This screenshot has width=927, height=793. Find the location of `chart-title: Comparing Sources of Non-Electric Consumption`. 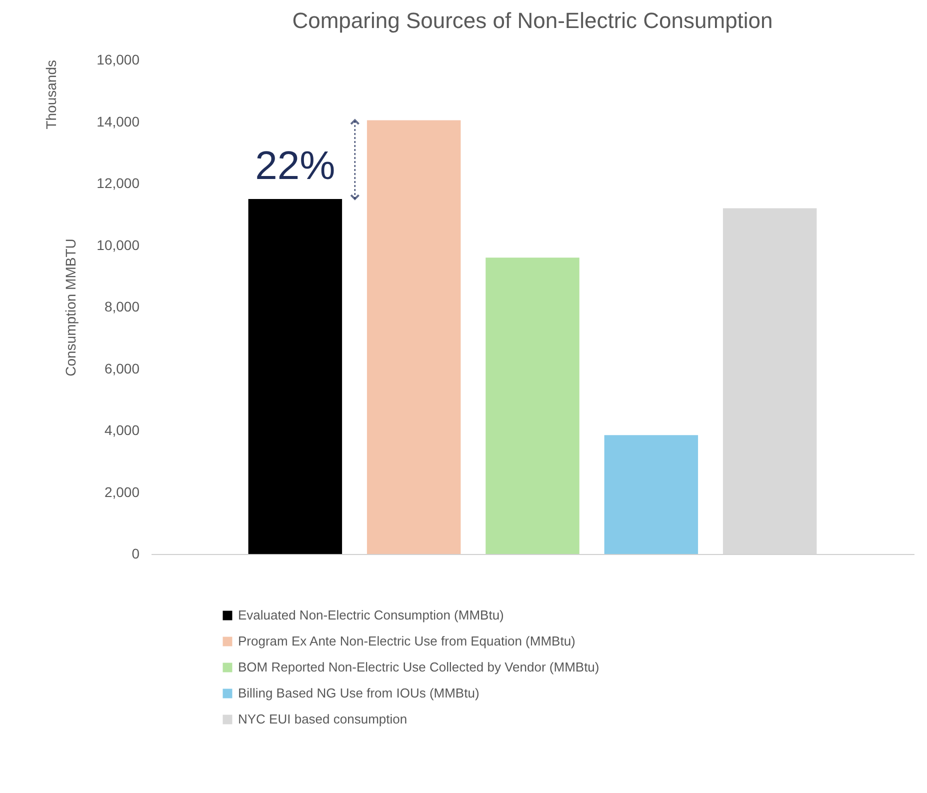

chart-title: Comparing Sources of Non-Electric Consumption is located at coordinates (532, 20).